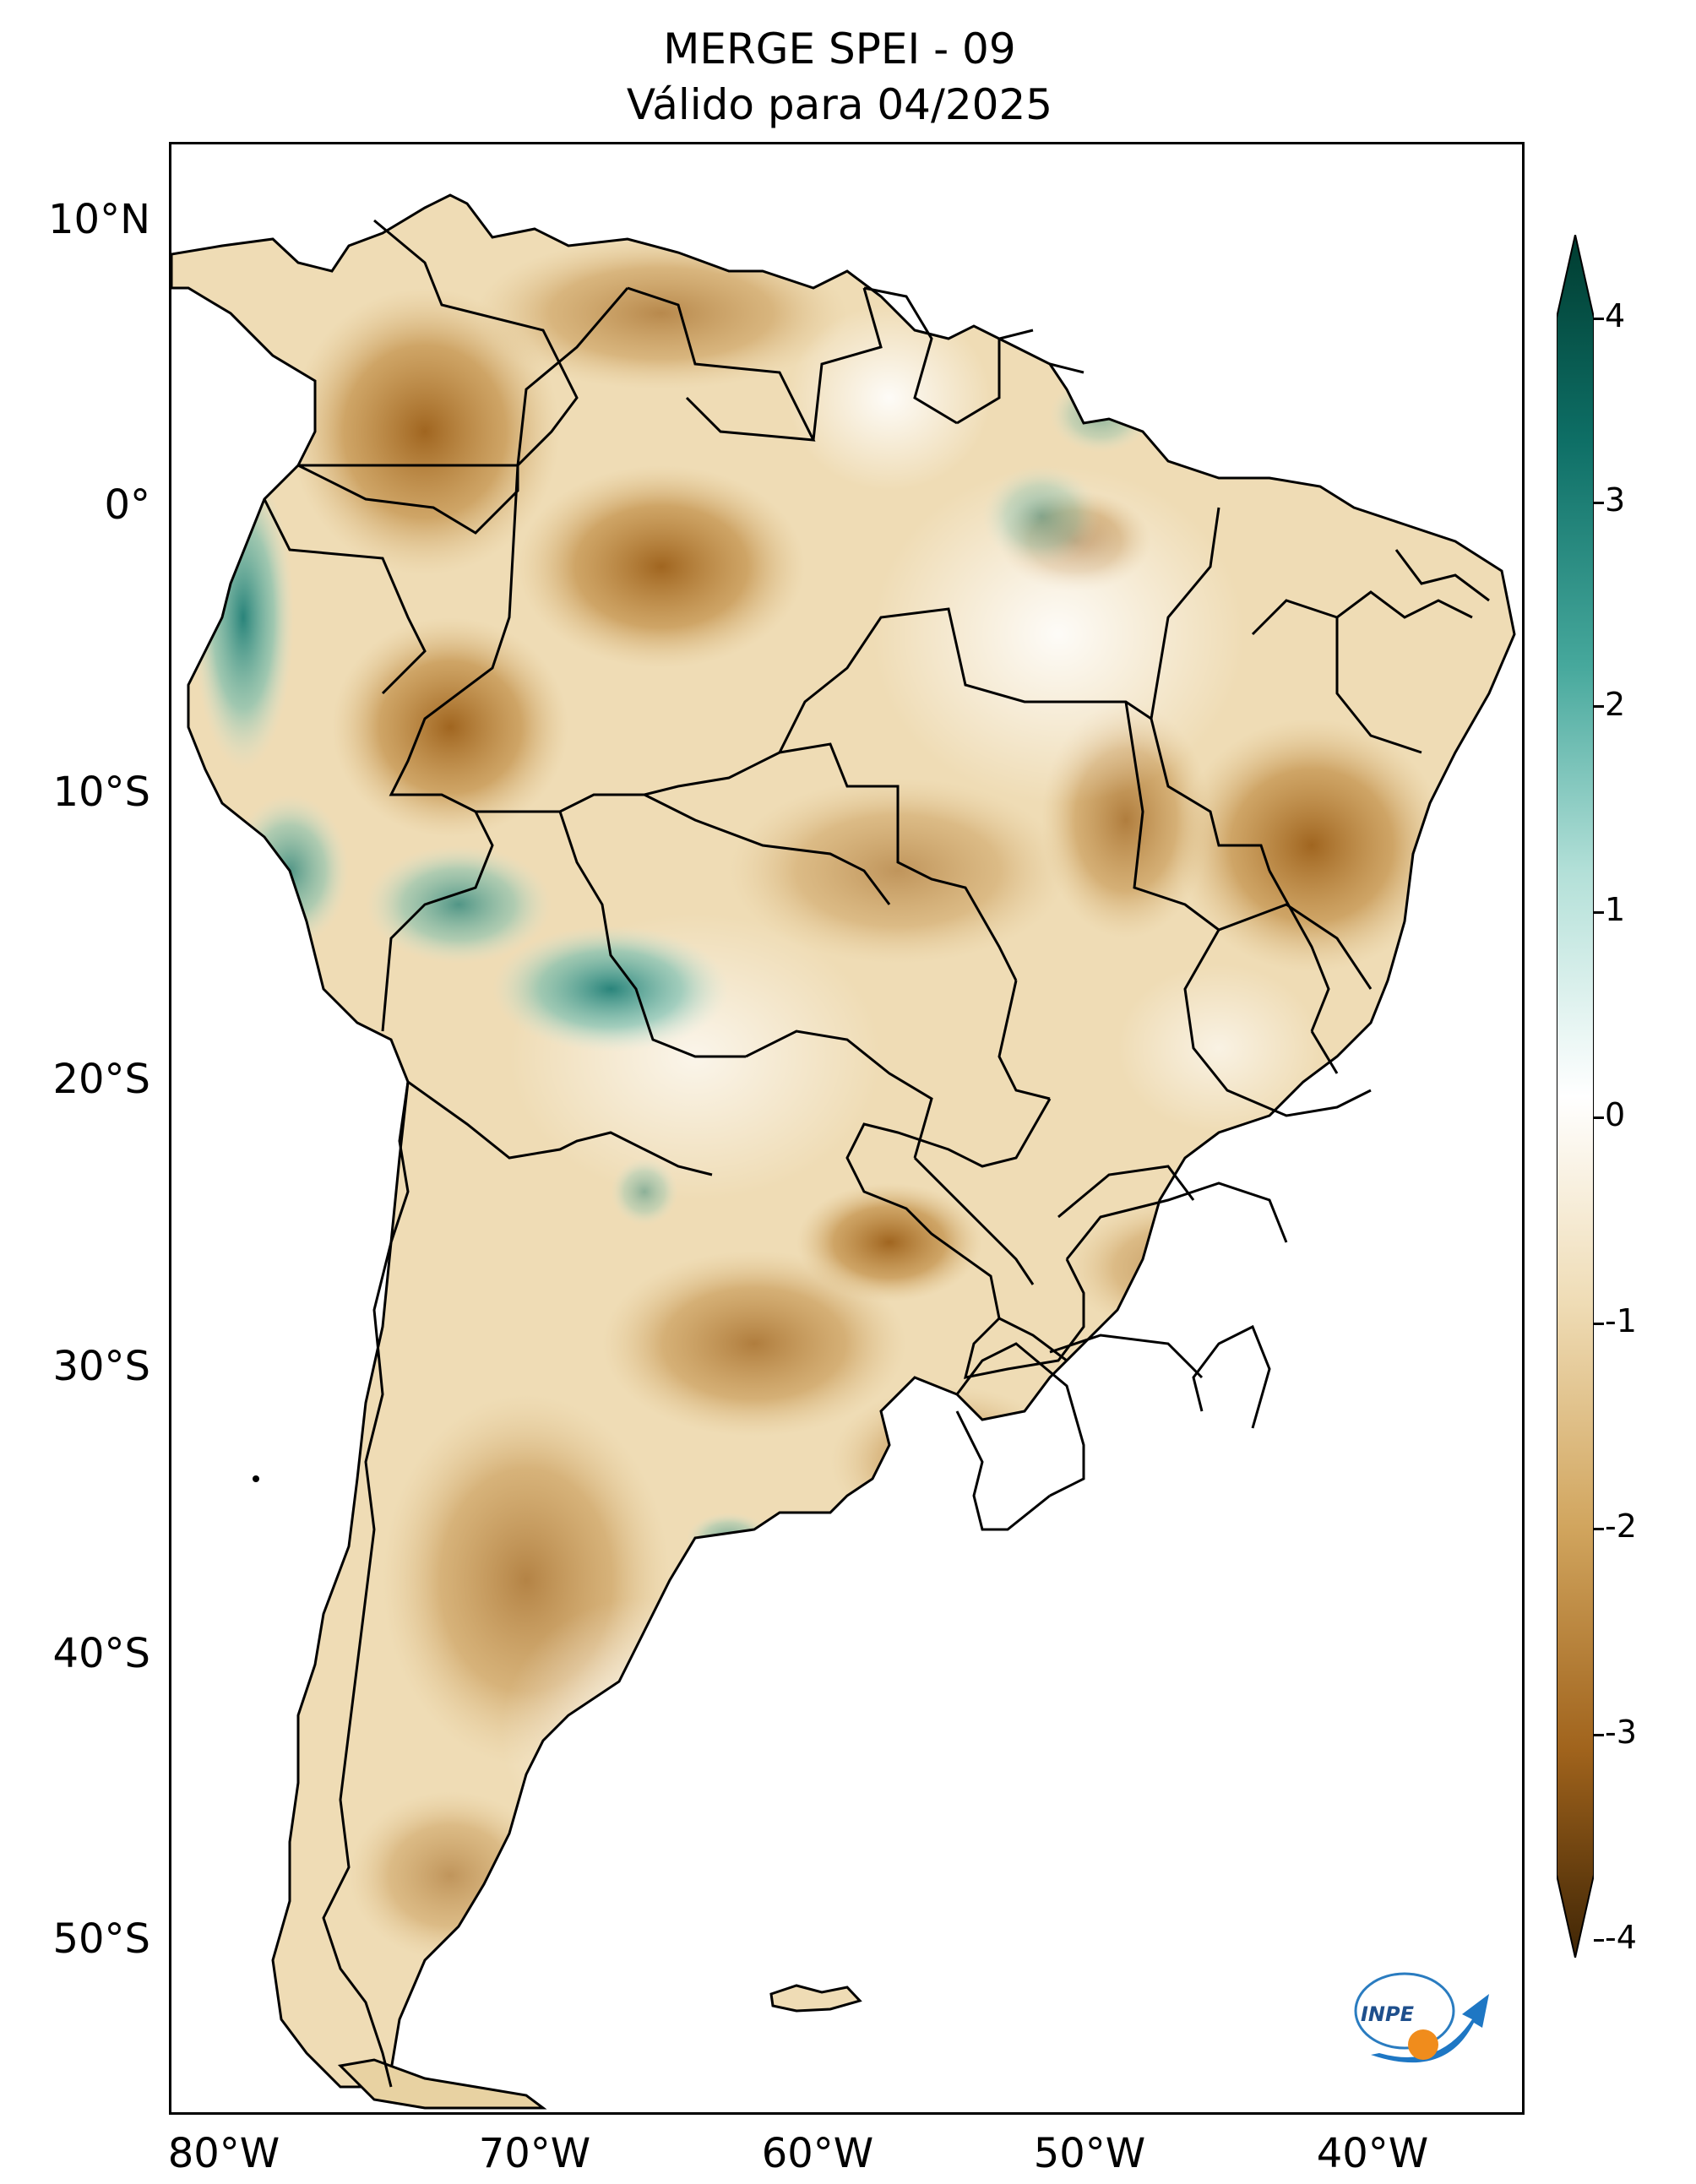 This screenshot has height=2184, width=1696. I want to click on cb-tickmark-m3, so click(1599, 1735).